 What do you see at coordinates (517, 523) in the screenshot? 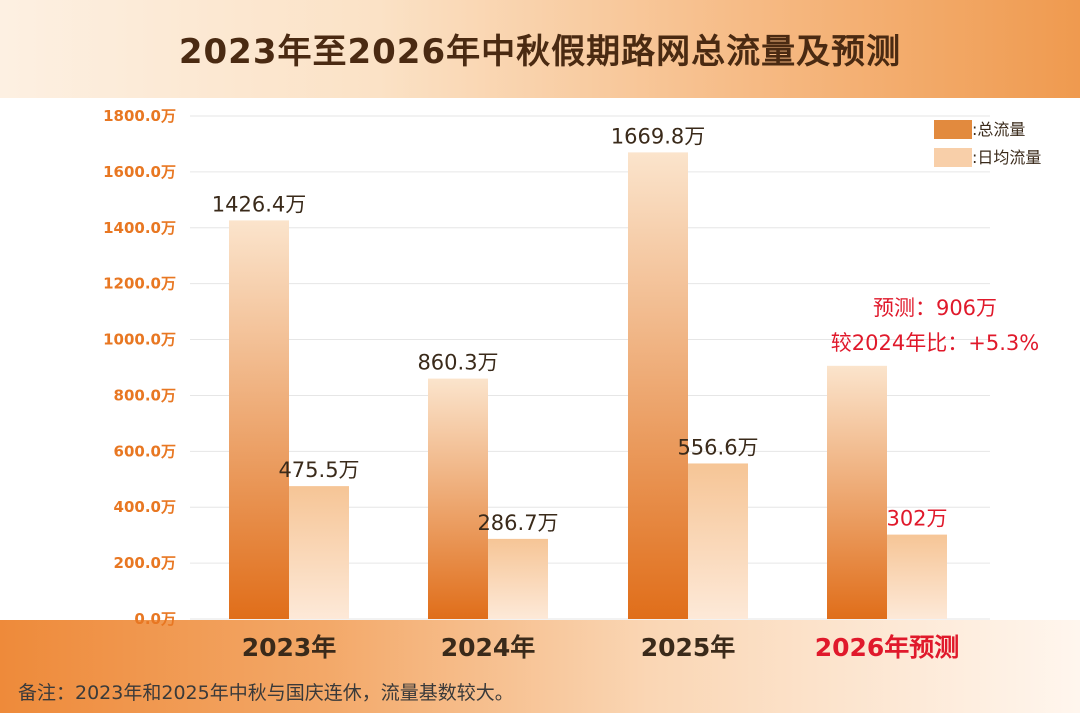
I see `data-label-daily-flow: 286.7万` at bounding box center [517, 523].